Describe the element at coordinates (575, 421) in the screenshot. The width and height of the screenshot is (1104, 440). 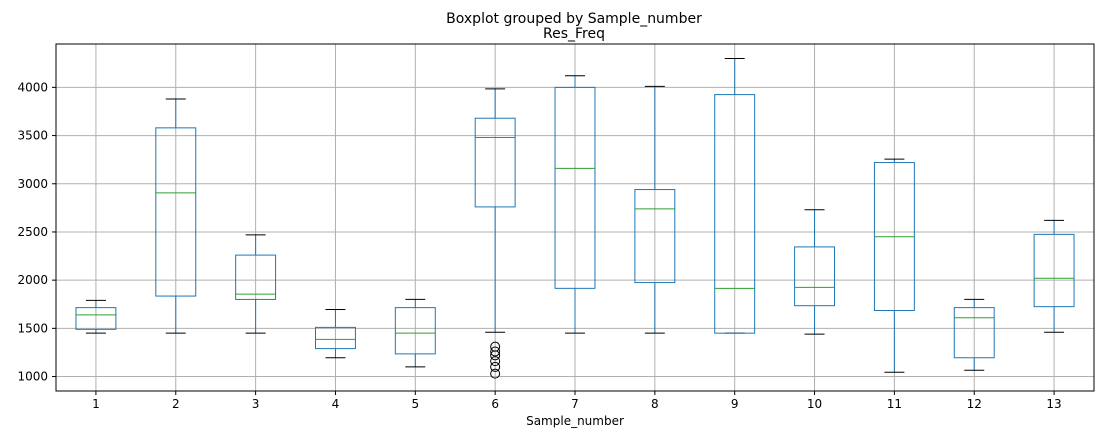
I see `x-axis-label: Sample_number` at that location.